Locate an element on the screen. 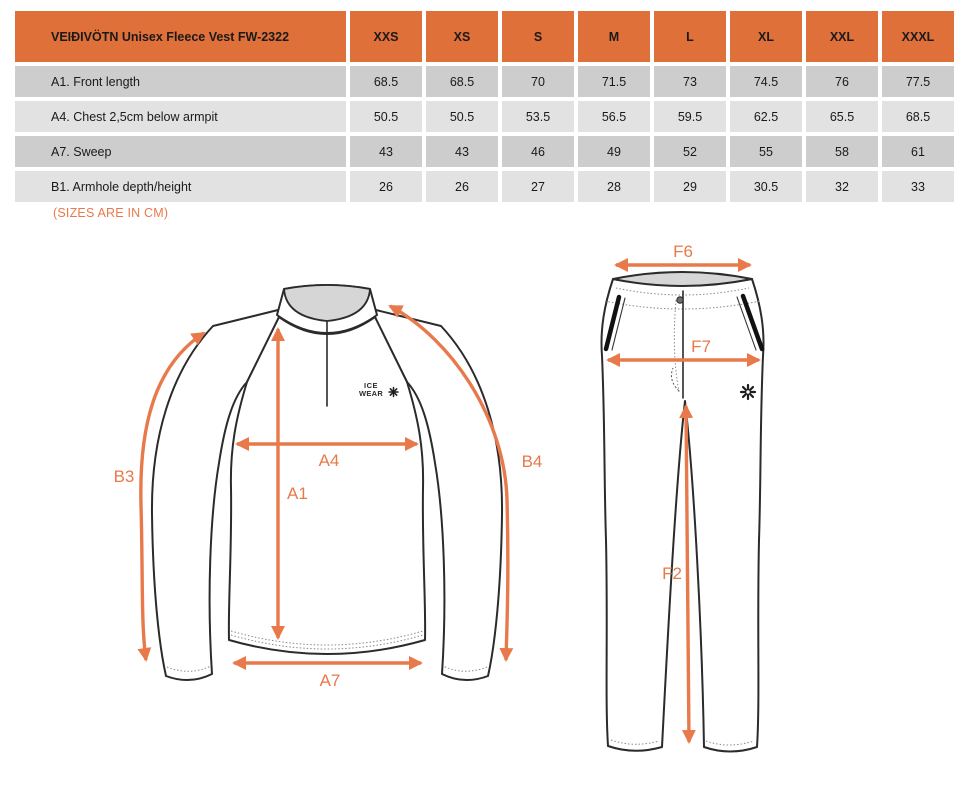  label-f7: F7 is located at coordinates (701, 346).